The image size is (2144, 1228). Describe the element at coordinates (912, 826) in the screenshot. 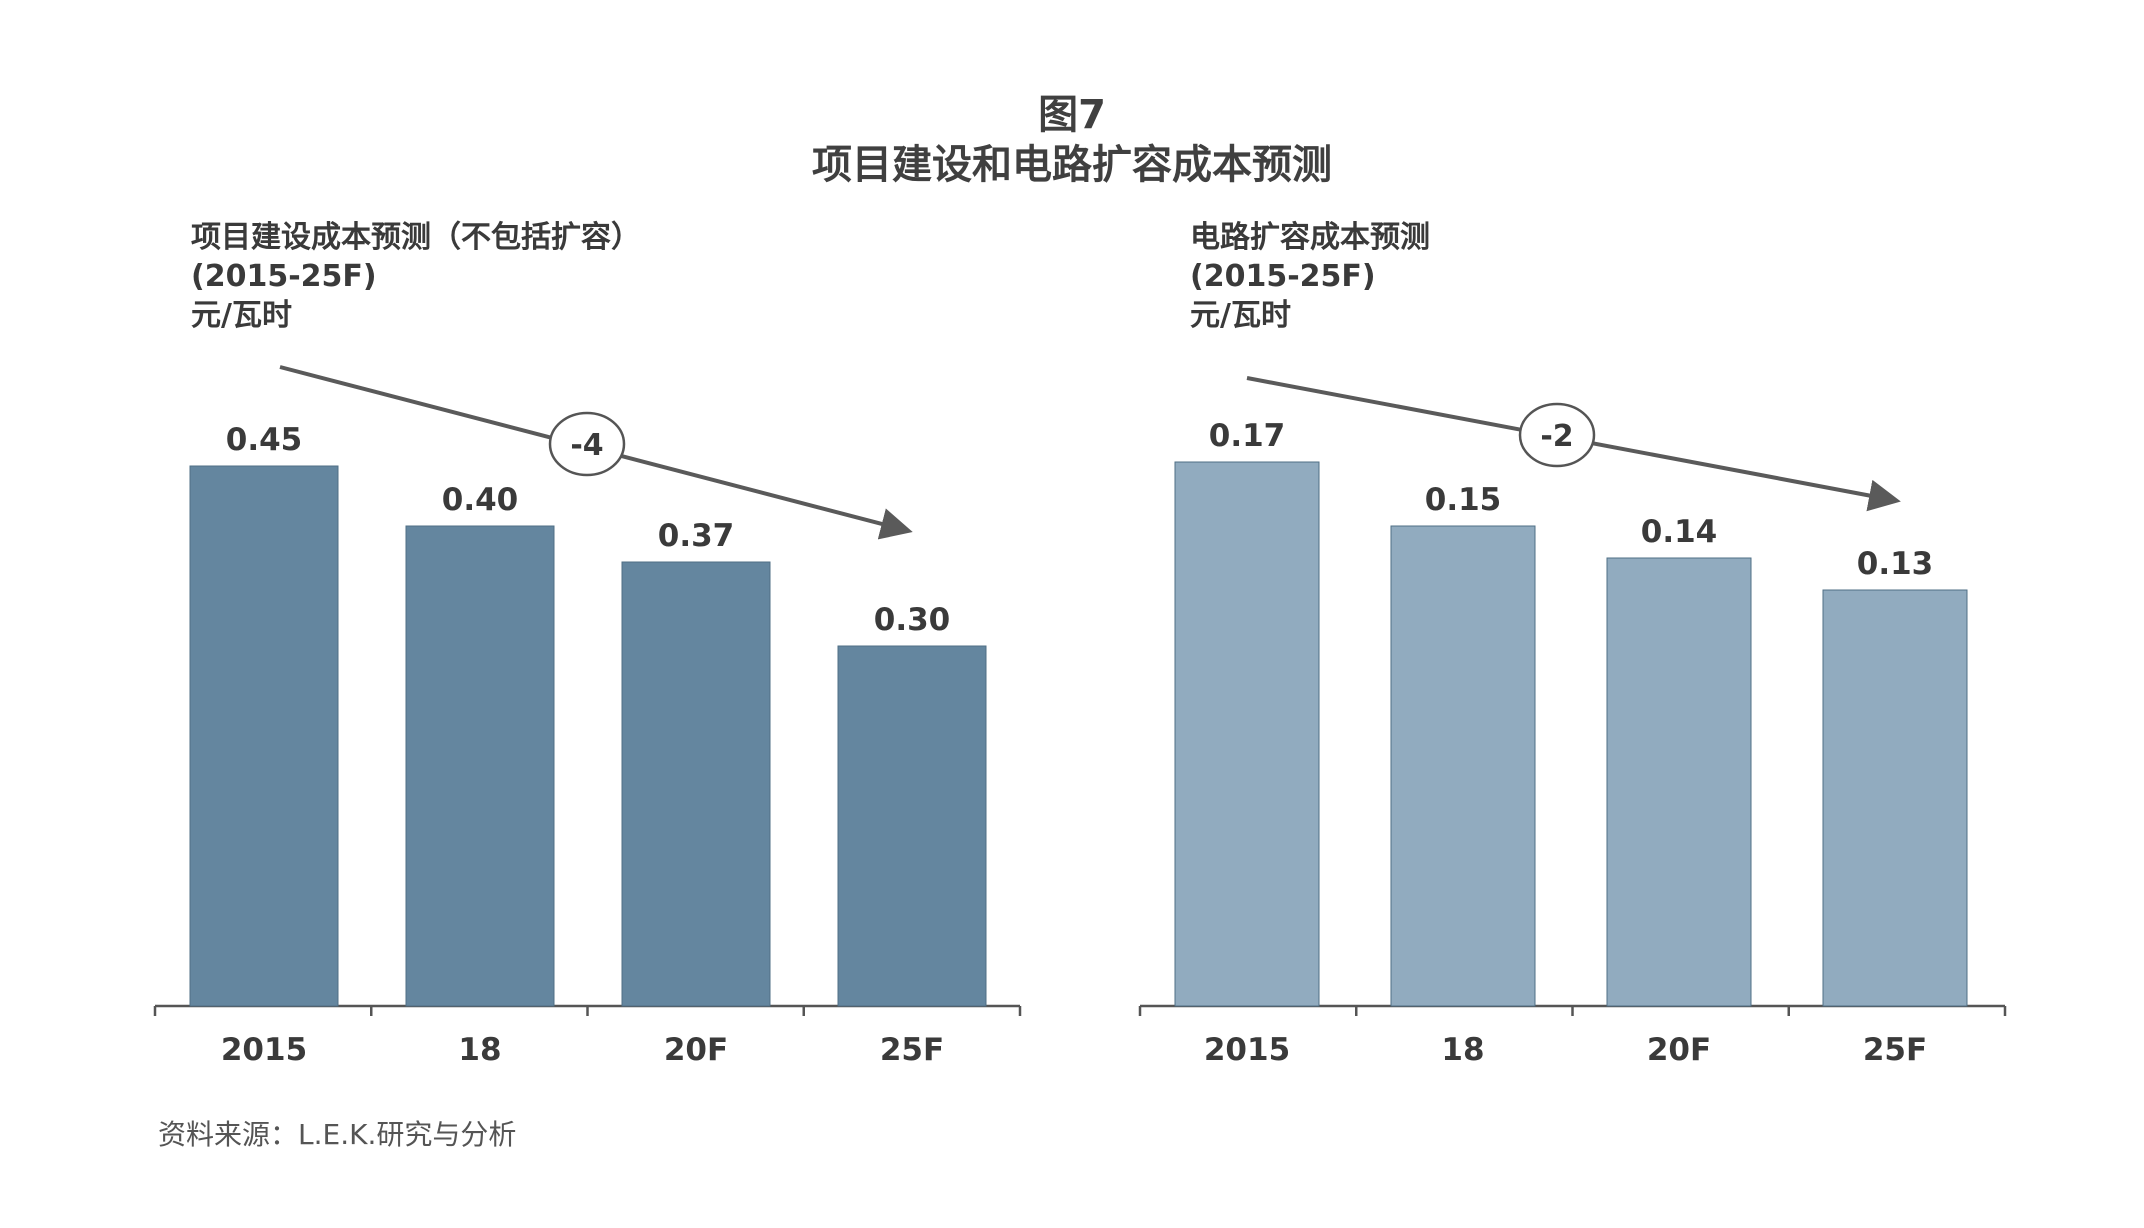

I see `left-bar-25F` at that location.